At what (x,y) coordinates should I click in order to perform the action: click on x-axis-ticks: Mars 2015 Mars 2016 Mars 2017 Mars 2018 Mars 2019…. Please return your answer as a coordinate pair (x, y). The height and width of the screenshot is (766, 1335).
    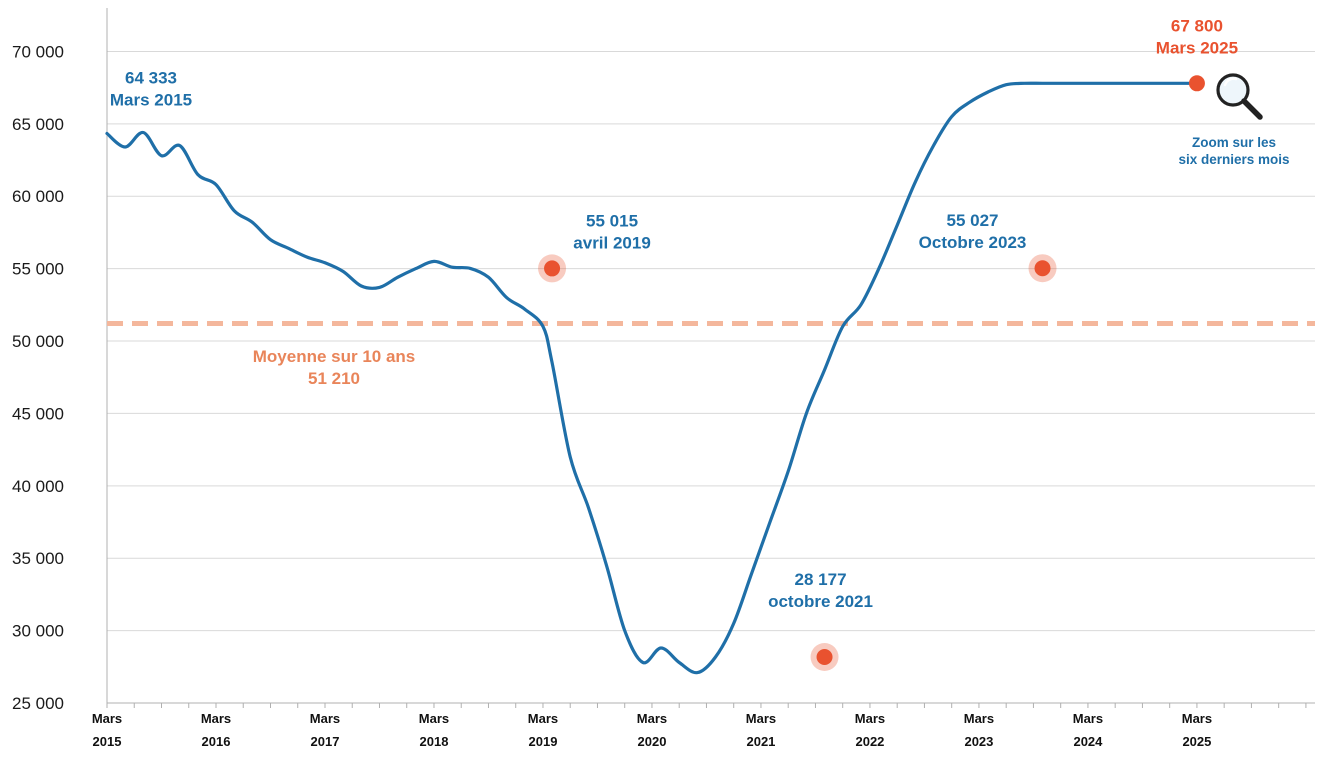
    Looking at the image, I should click on (652, 730).